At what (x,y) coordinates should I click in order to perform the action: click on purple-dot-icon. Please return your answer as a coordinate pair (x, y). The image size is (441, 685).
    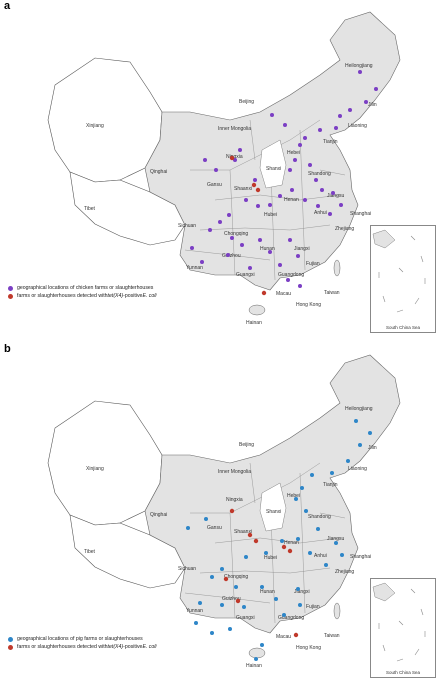
    Looking at the image, I should click on (10, 288).